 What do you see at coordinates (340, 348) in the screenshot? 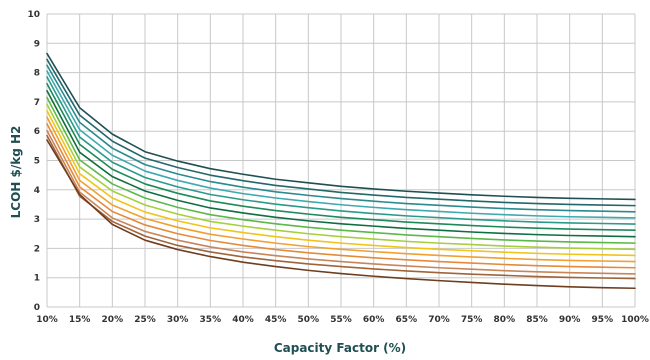
I see `x-axis-title: Capacity Factor (%)` at bounding box center [340, 348].